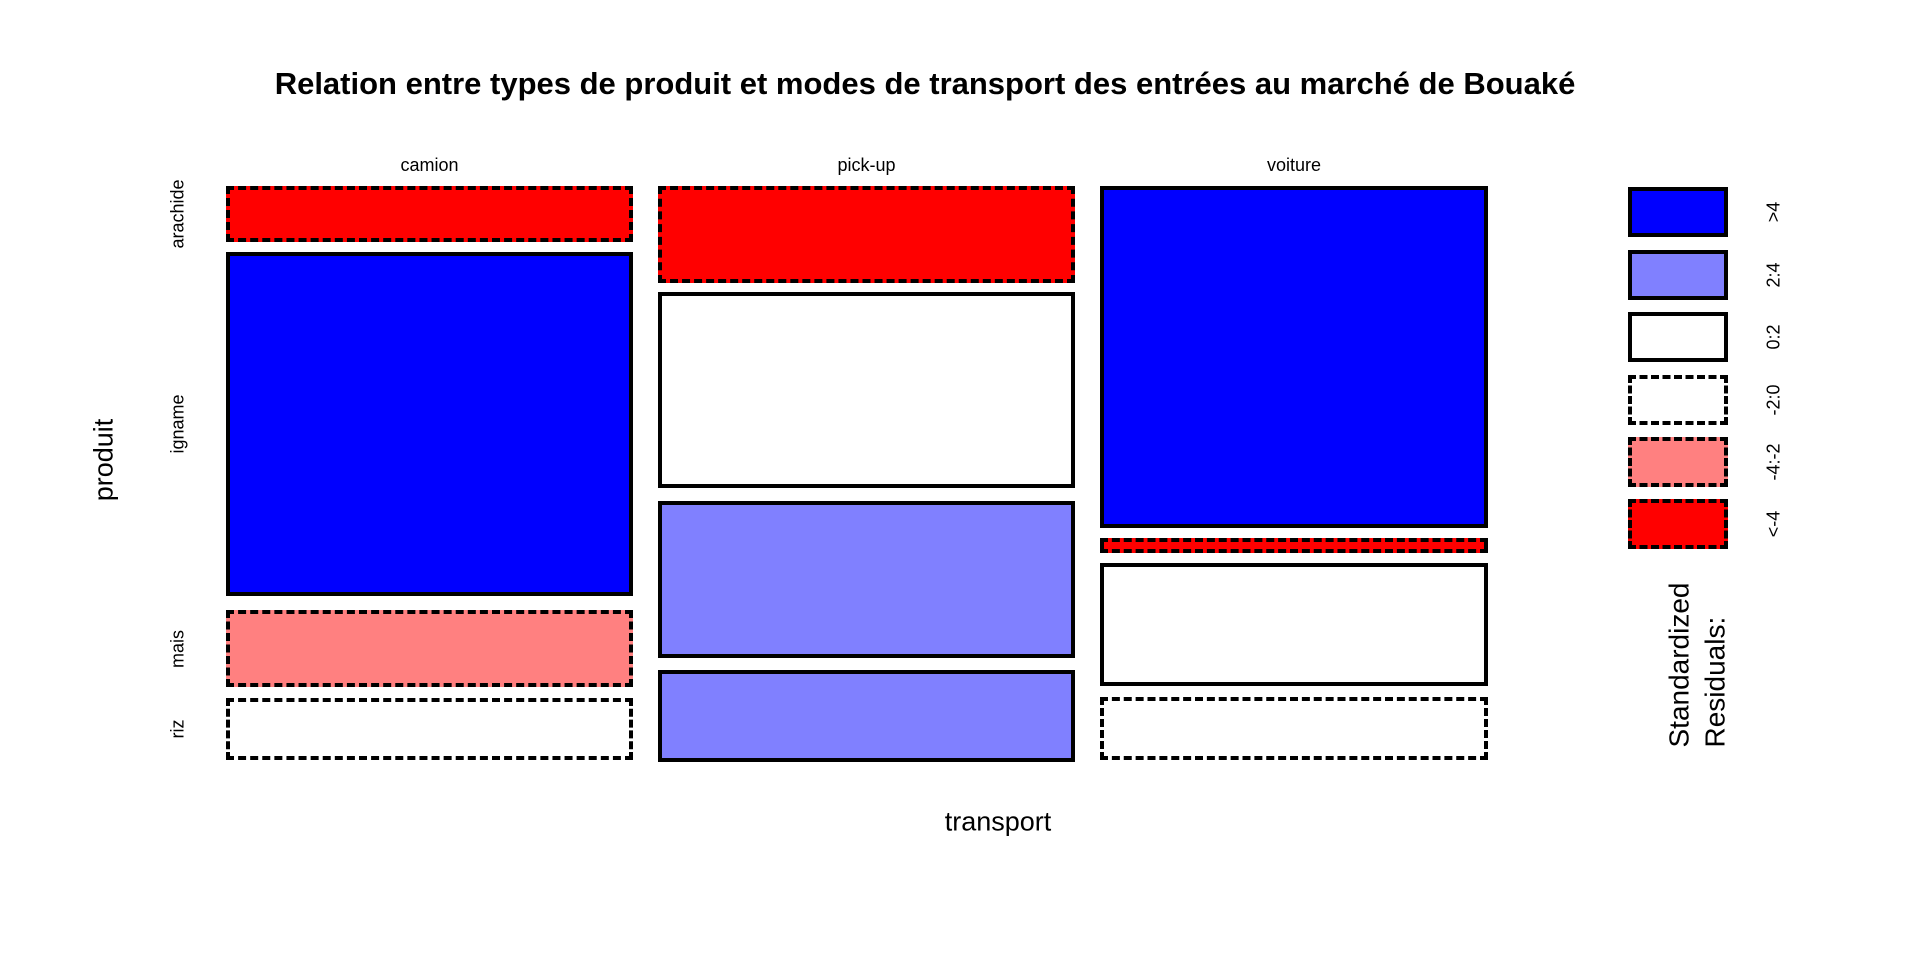 The image size is (1920, 960). I want to click on legend-title-line1: Standardized, so click(1679, 665).